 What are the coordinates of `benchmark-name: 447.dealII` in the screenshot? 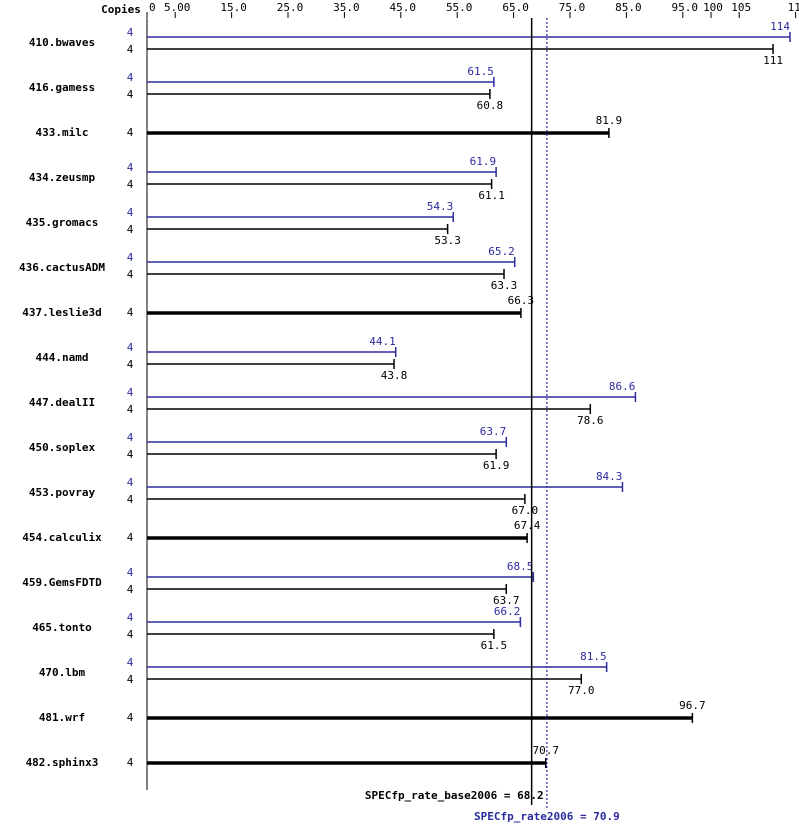 It's located at (62, 402).